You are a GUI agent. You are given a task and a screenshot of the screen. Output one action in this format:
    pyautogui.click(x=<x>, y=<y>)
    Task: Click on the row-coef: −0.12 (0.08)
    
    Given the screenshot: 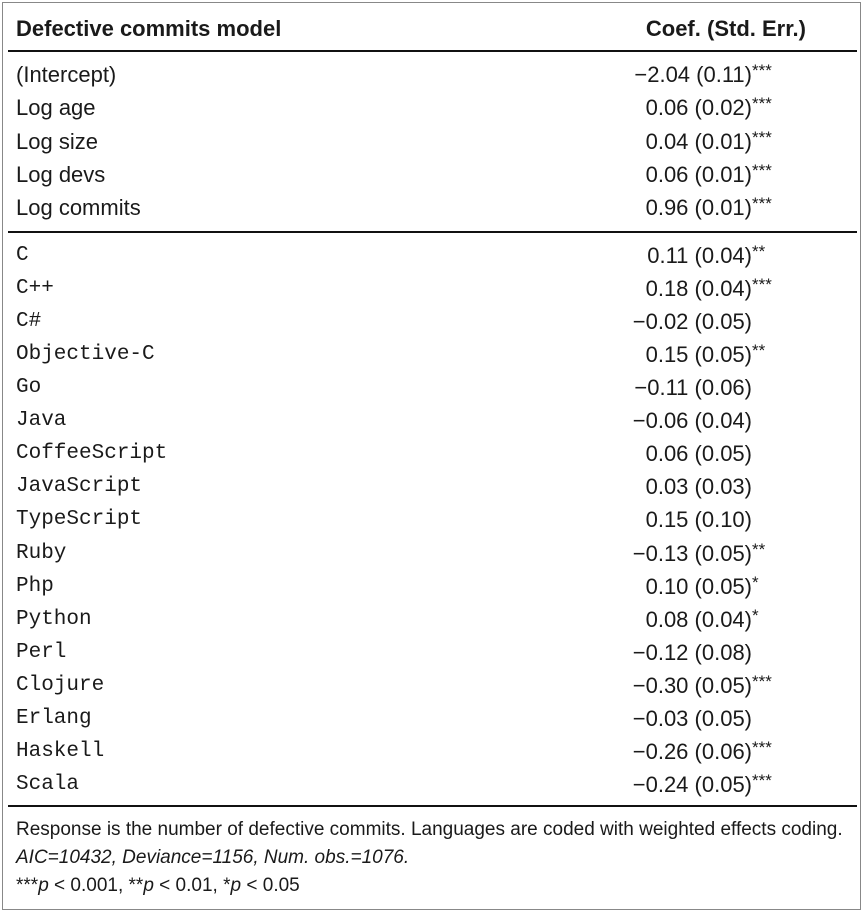 What is the action you would take?
    pyautogui.click(x=692, y=652)
    